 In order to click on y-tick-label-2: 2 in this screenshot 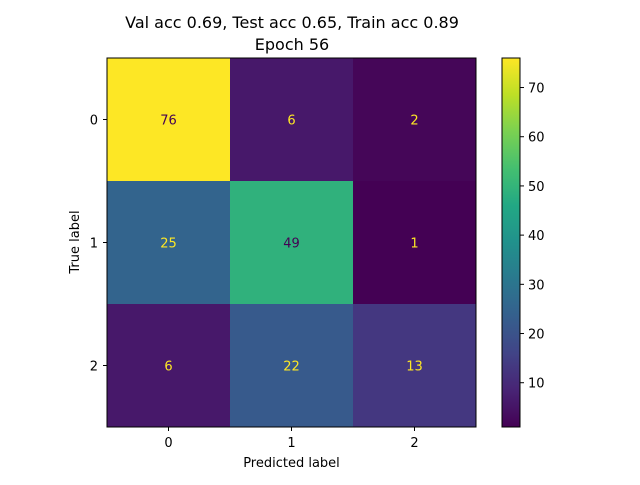, I will do `click(94, 367)`.